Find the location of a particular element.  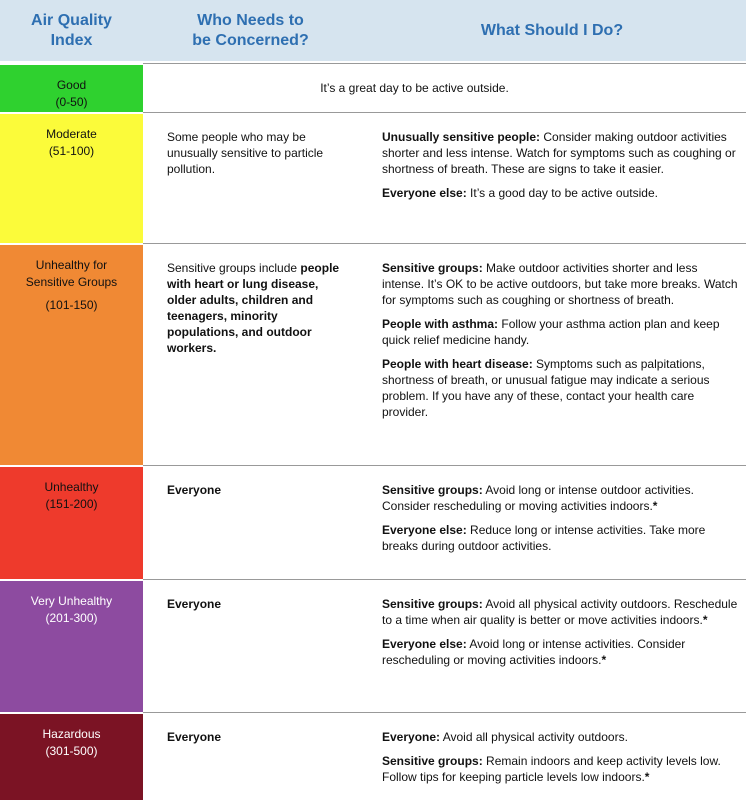

aqi-level-range: (101-150) is located at coordinates (71, 305).